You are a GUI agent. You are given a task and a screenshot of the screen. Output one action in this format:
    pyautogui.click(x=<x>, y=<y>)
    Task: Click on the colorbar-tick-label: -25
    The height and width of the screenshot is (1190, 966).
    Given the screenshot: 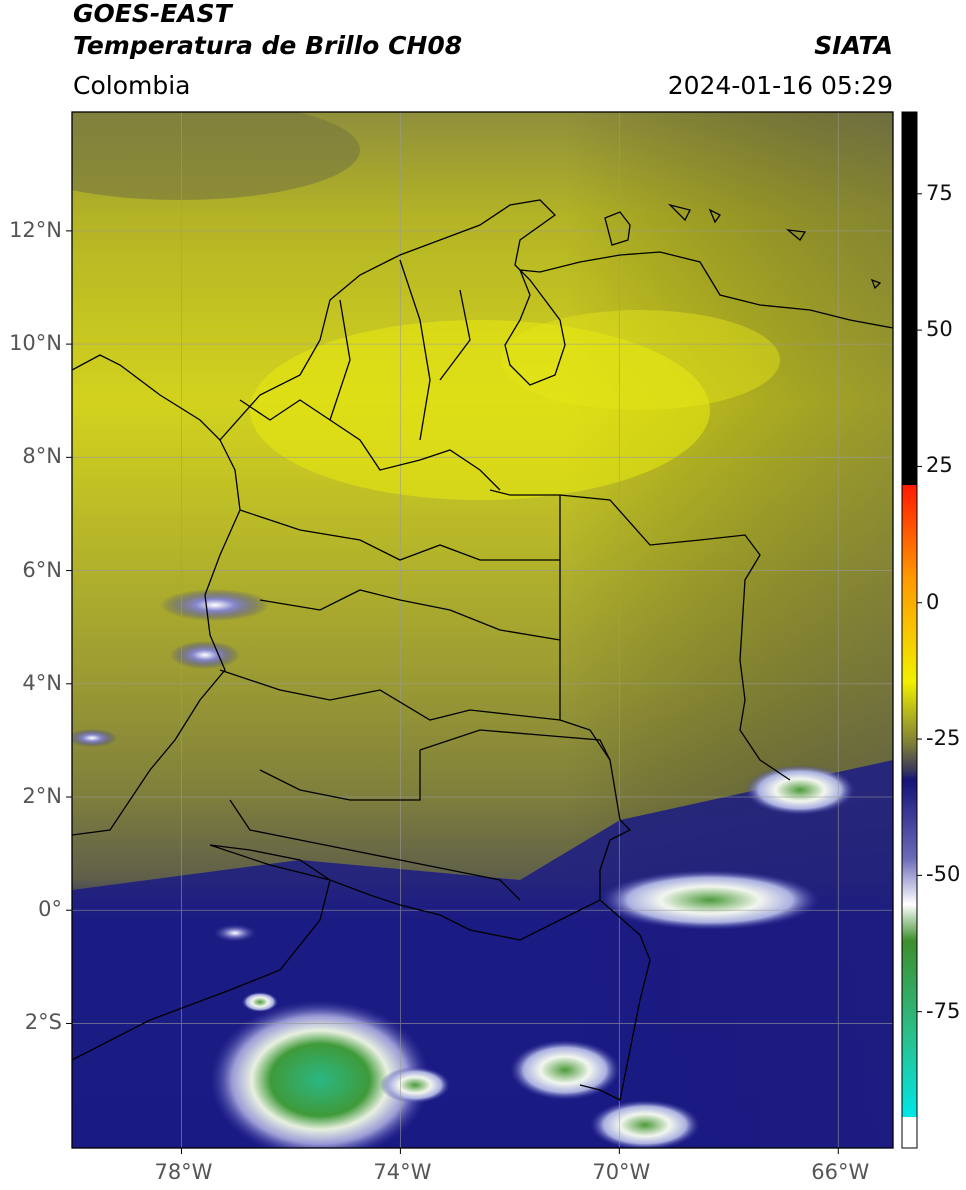 What is the action you would take?
    pyautogui.click(x=943, y=738)
    